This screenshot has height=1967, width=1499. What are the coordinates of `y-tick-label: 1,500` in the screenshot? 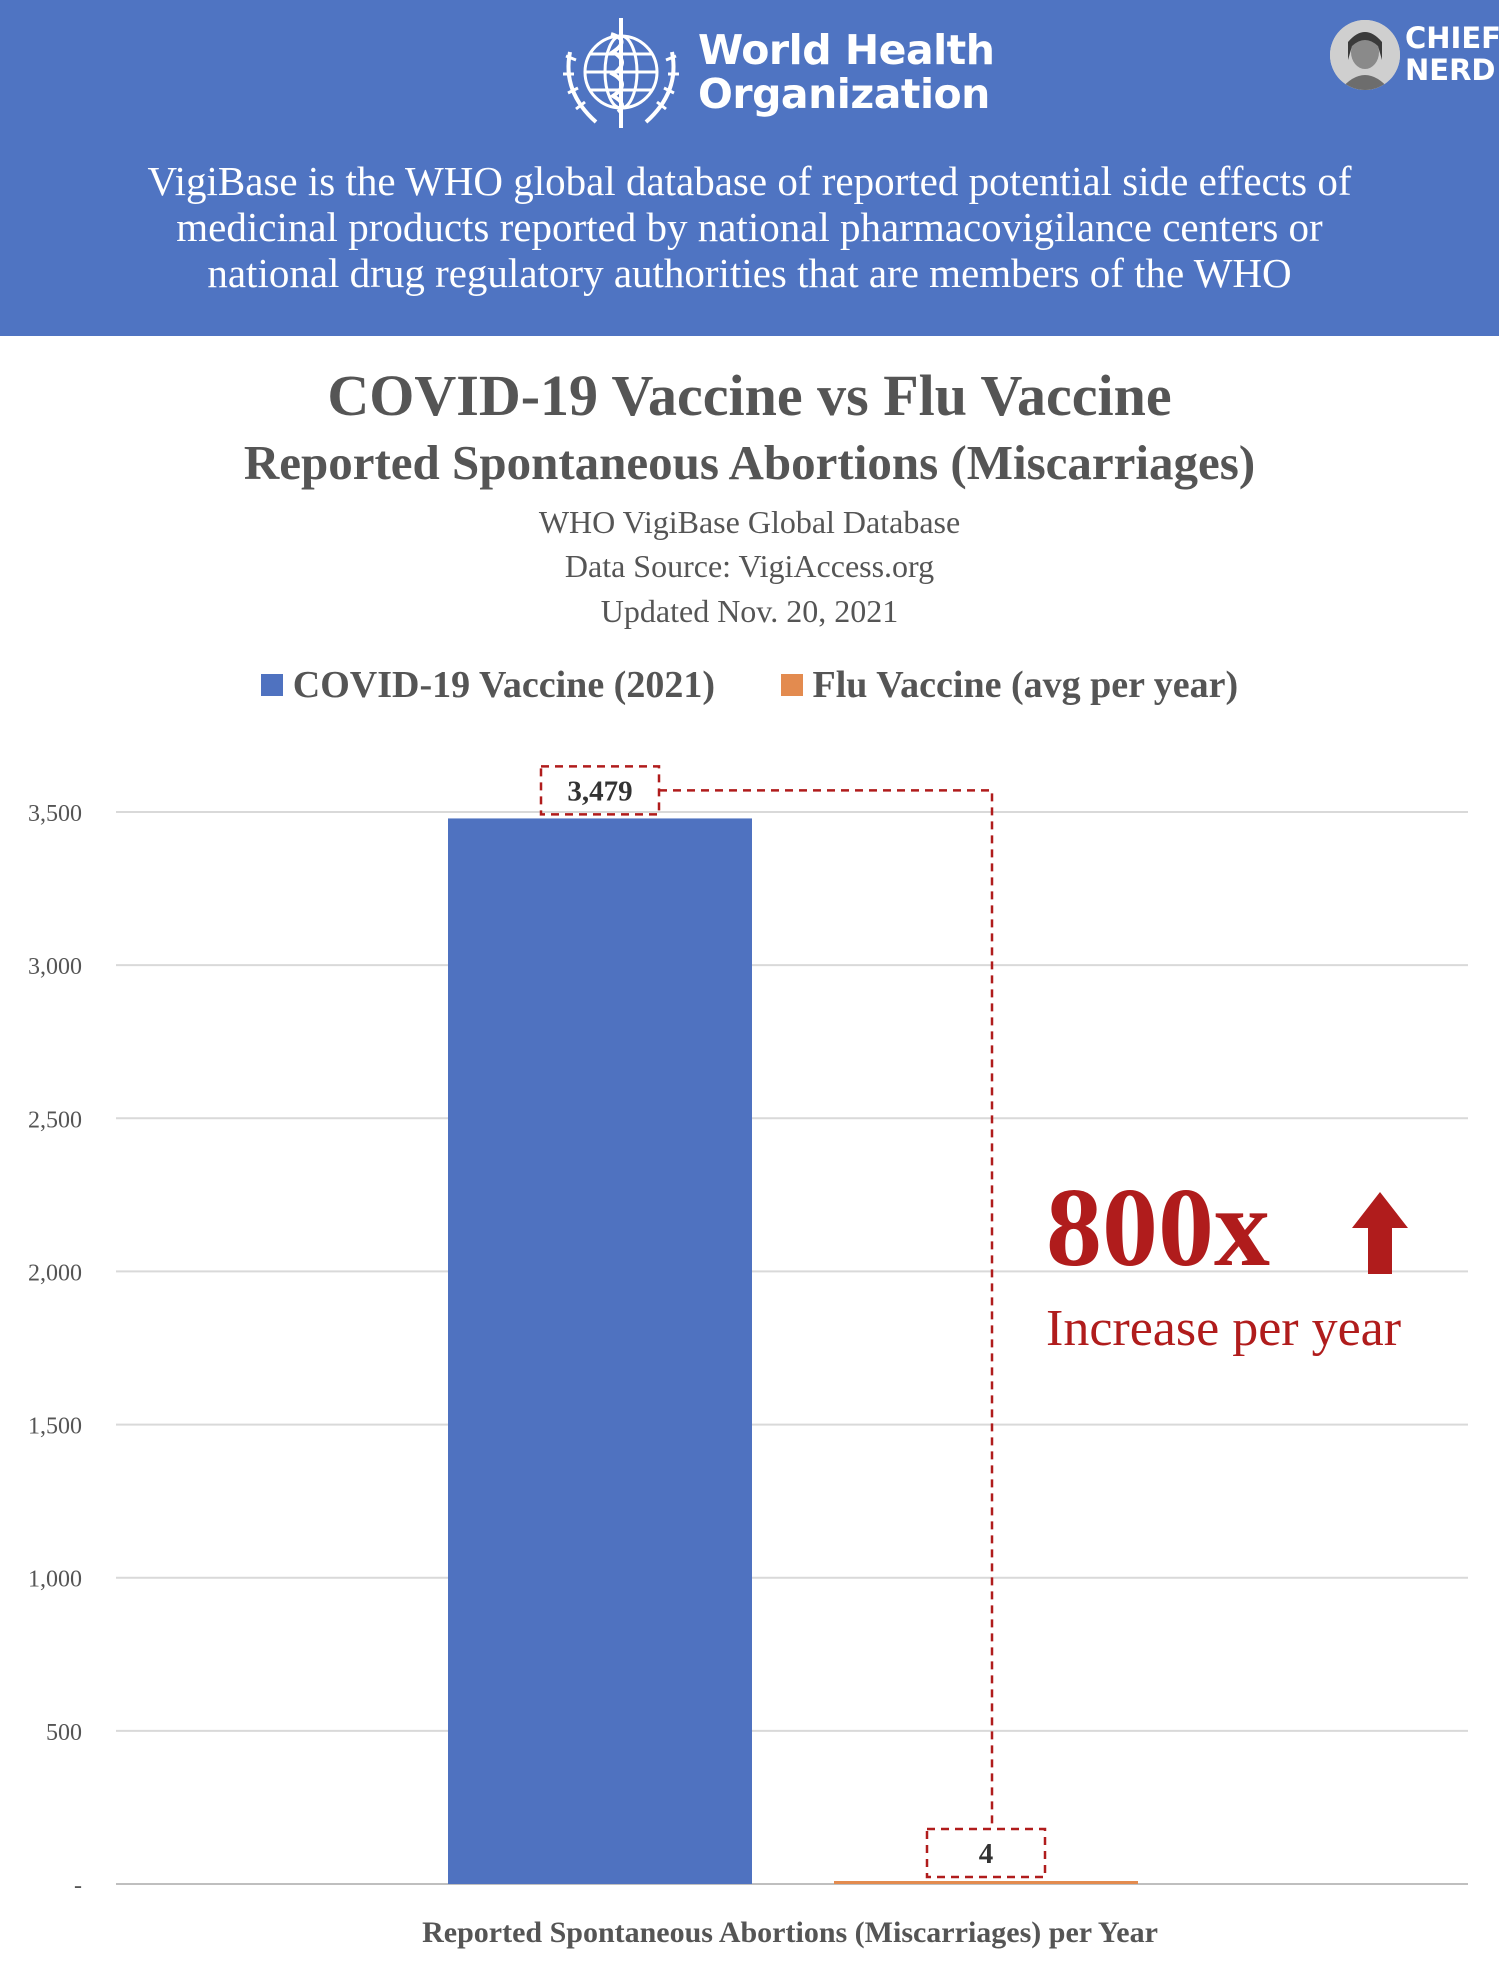 It's located at (55, 1427).